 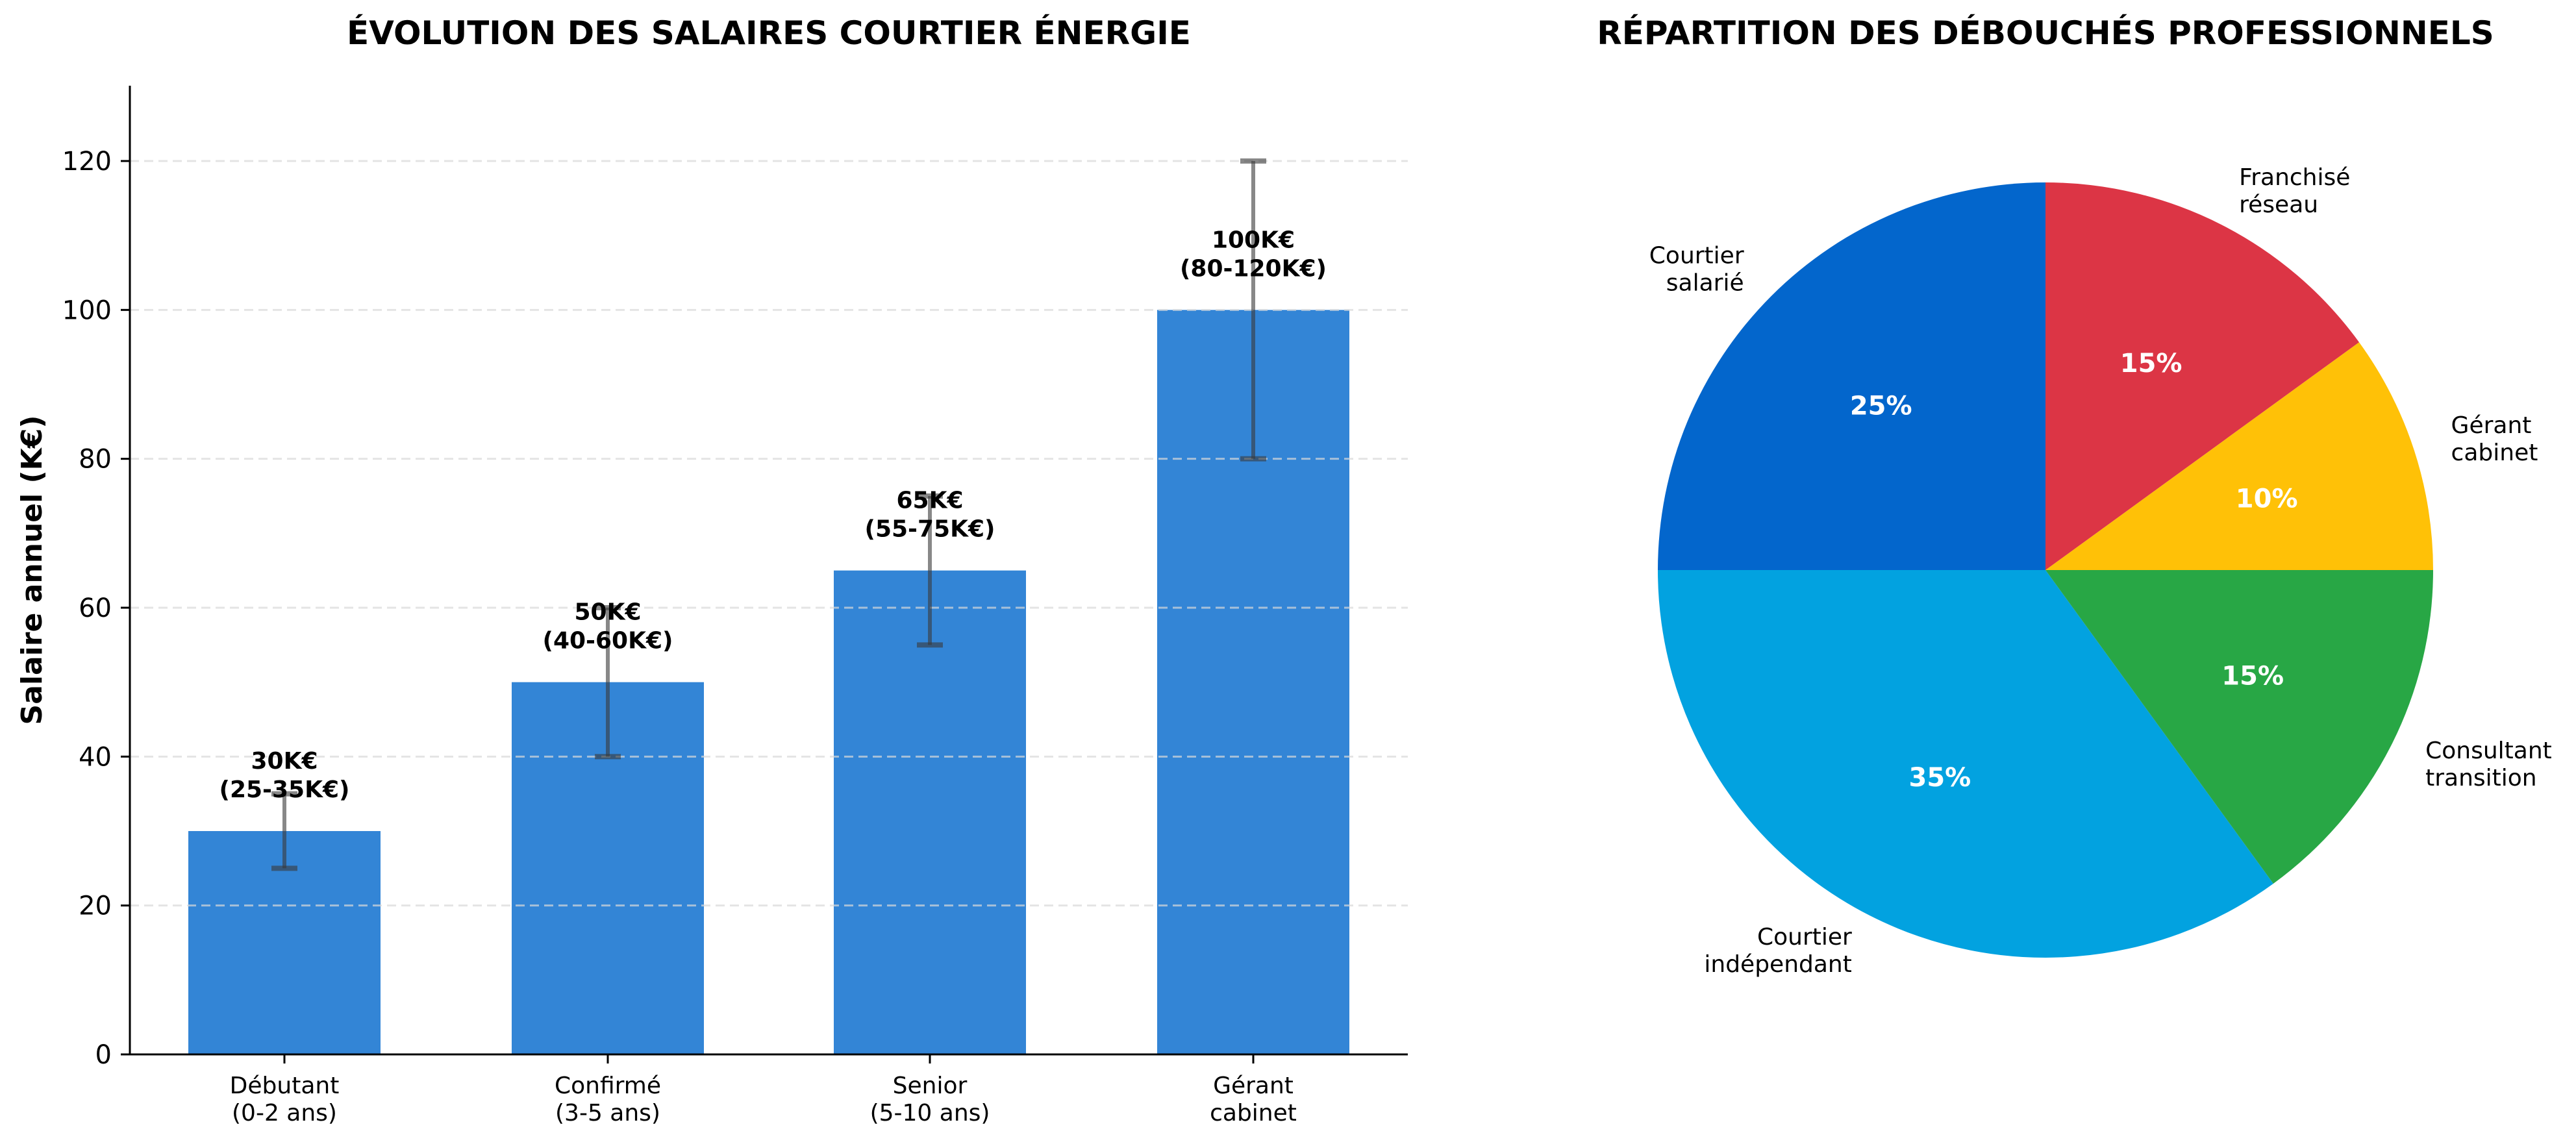 I want to click on pie-slice-label: salarié, so click(x=1705, y=283).